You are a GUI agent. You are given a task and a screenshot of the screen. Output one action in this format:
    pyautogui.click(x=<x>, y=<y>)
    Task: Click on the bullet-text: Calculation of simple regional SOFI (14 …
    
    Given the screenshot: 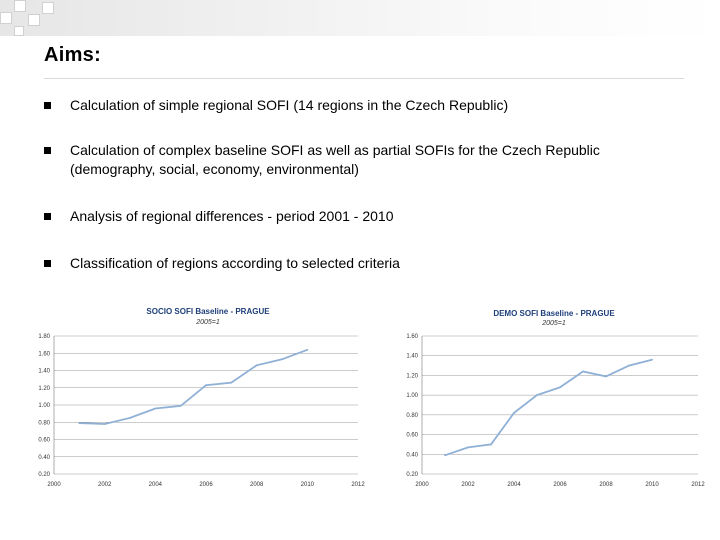 What is the action you would take?
    pyautogui.click(x=289, y=105)
    